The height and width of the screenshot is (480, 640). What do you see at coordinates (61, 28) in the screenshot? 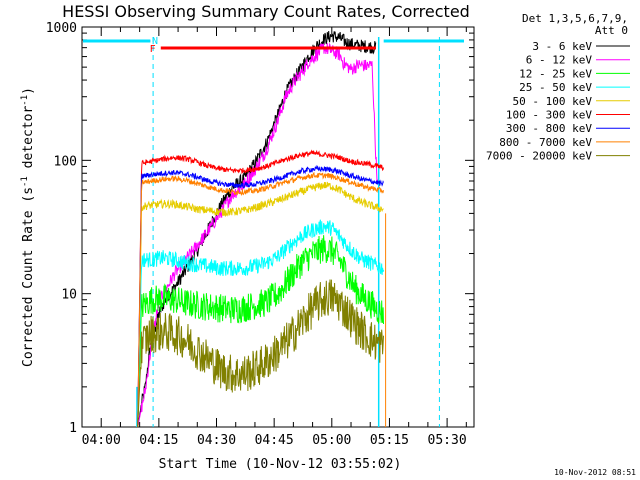
I see `y-tick-label: 1000` at bounding box center [61, 28].